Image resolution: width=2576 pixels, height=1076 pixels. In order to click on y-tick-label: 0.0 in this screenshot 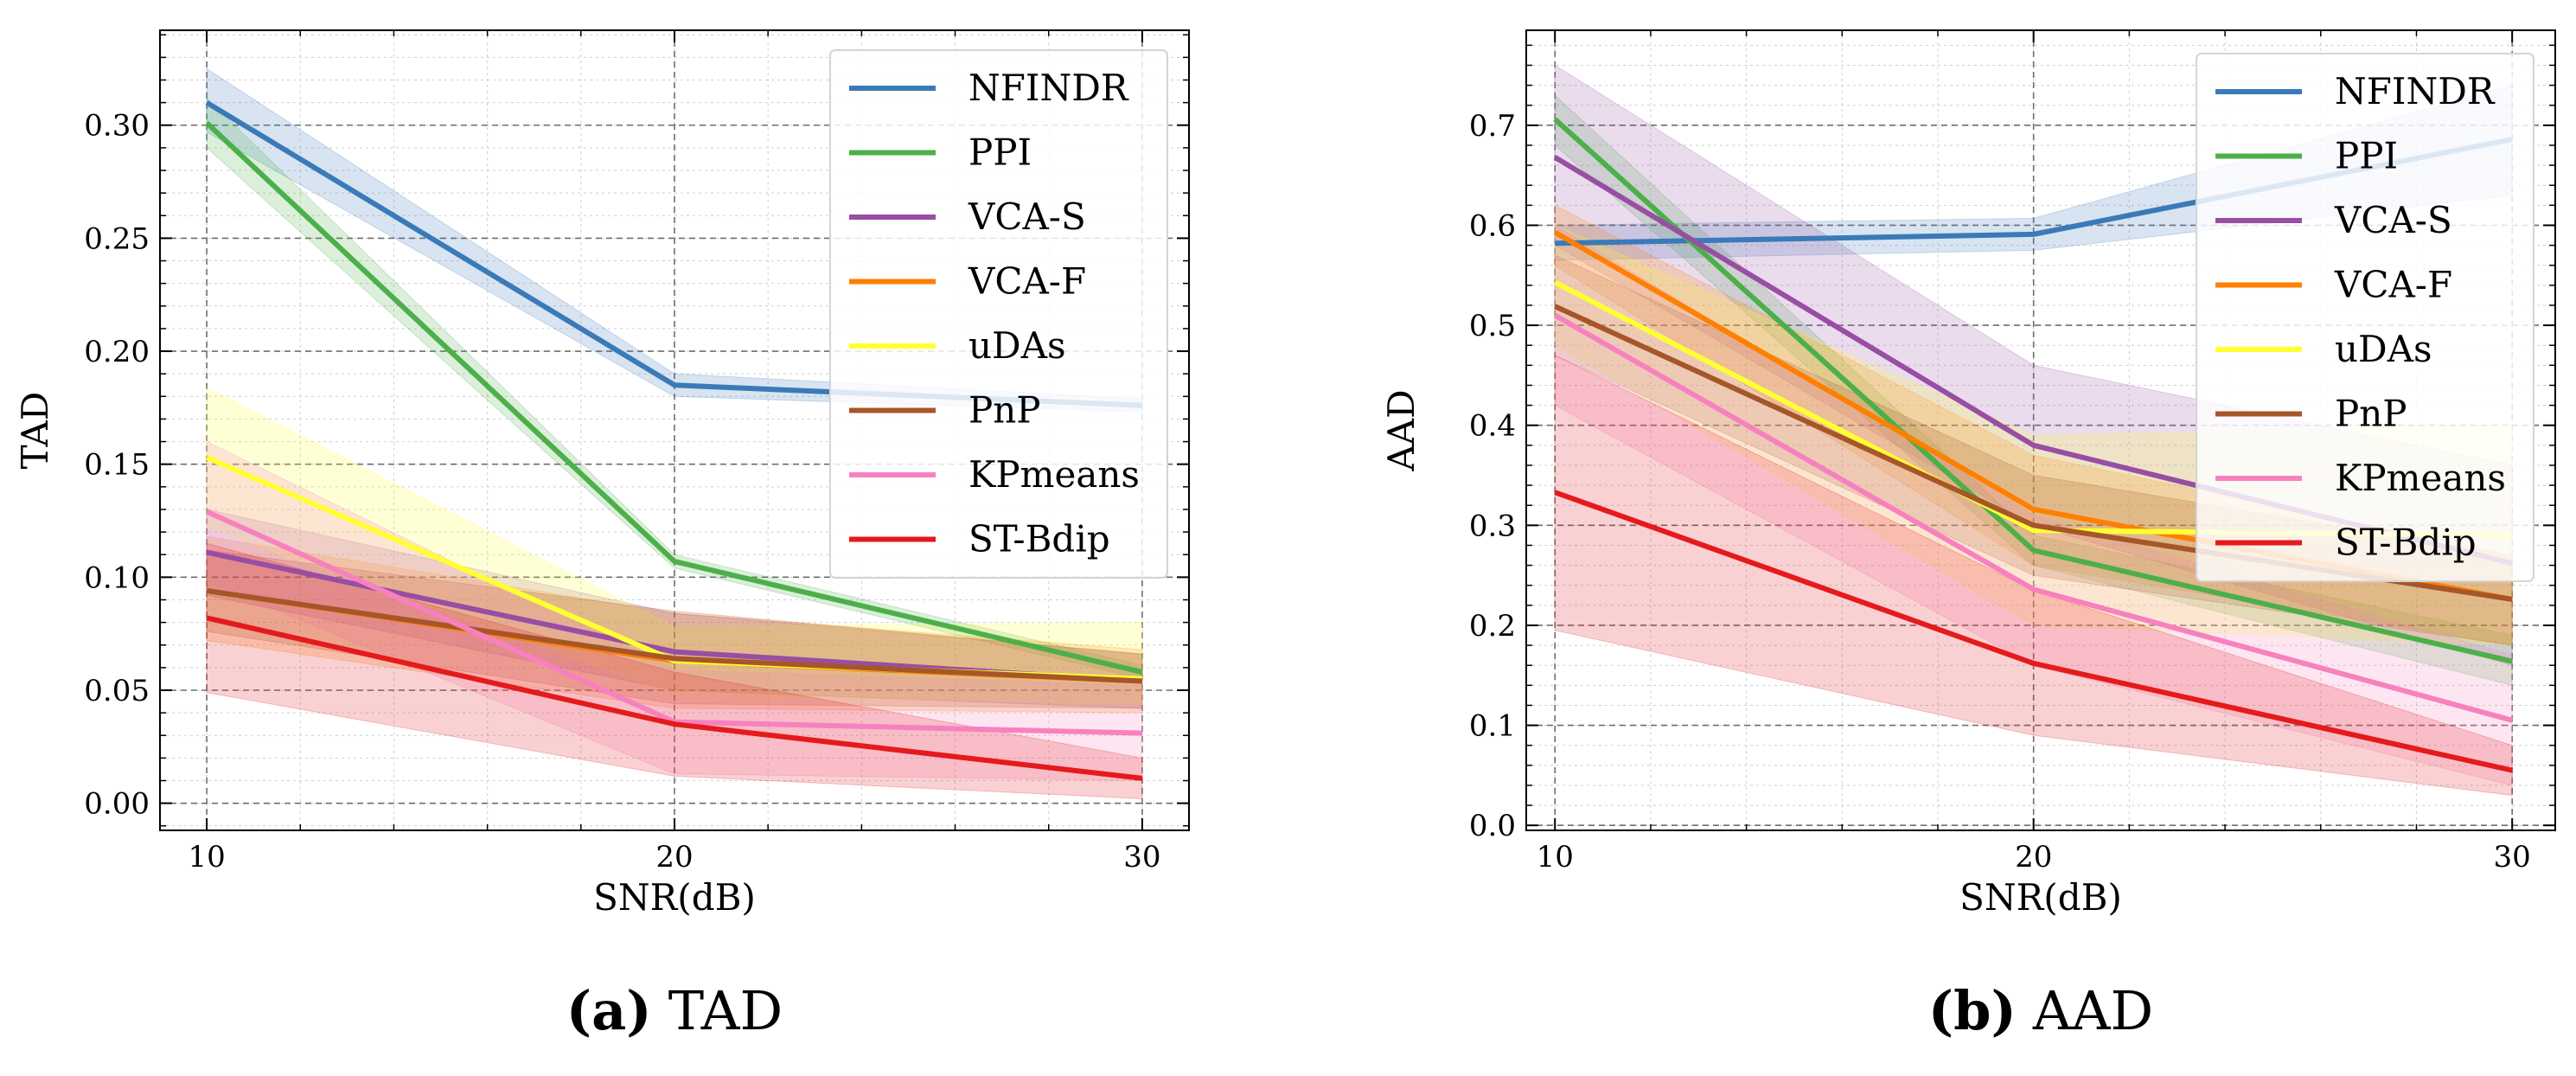, I will do `click(1493, 826)`.